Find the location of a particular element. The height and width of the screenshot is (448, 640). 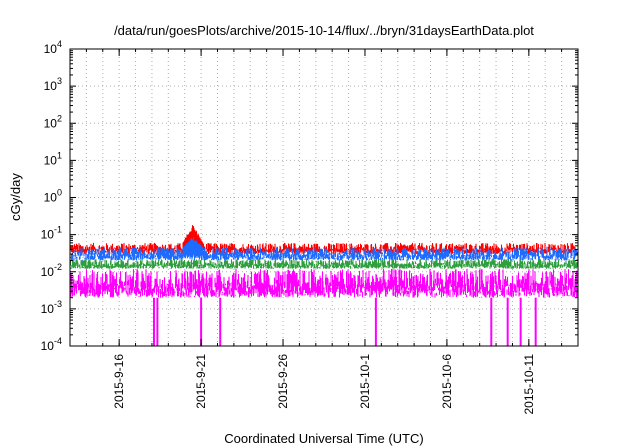

series-2-line is located at coordinates (324, 249).